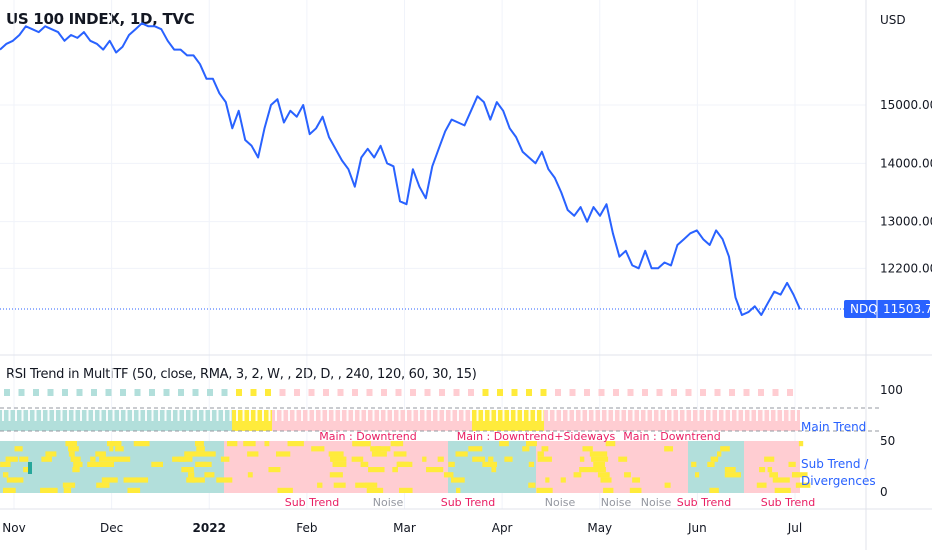  What do you see at coordinates (697, 528) in the screenshot?
I see `xtick-label: Jun` at bounding box center [697, 528].